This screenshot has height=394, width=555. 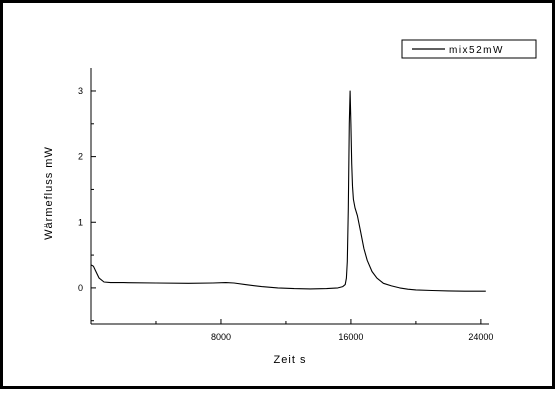 What do you see at coordinates (80, 222) in the screenshot?
I see `y-tick-label: 1` at bounding box center [80, 222].